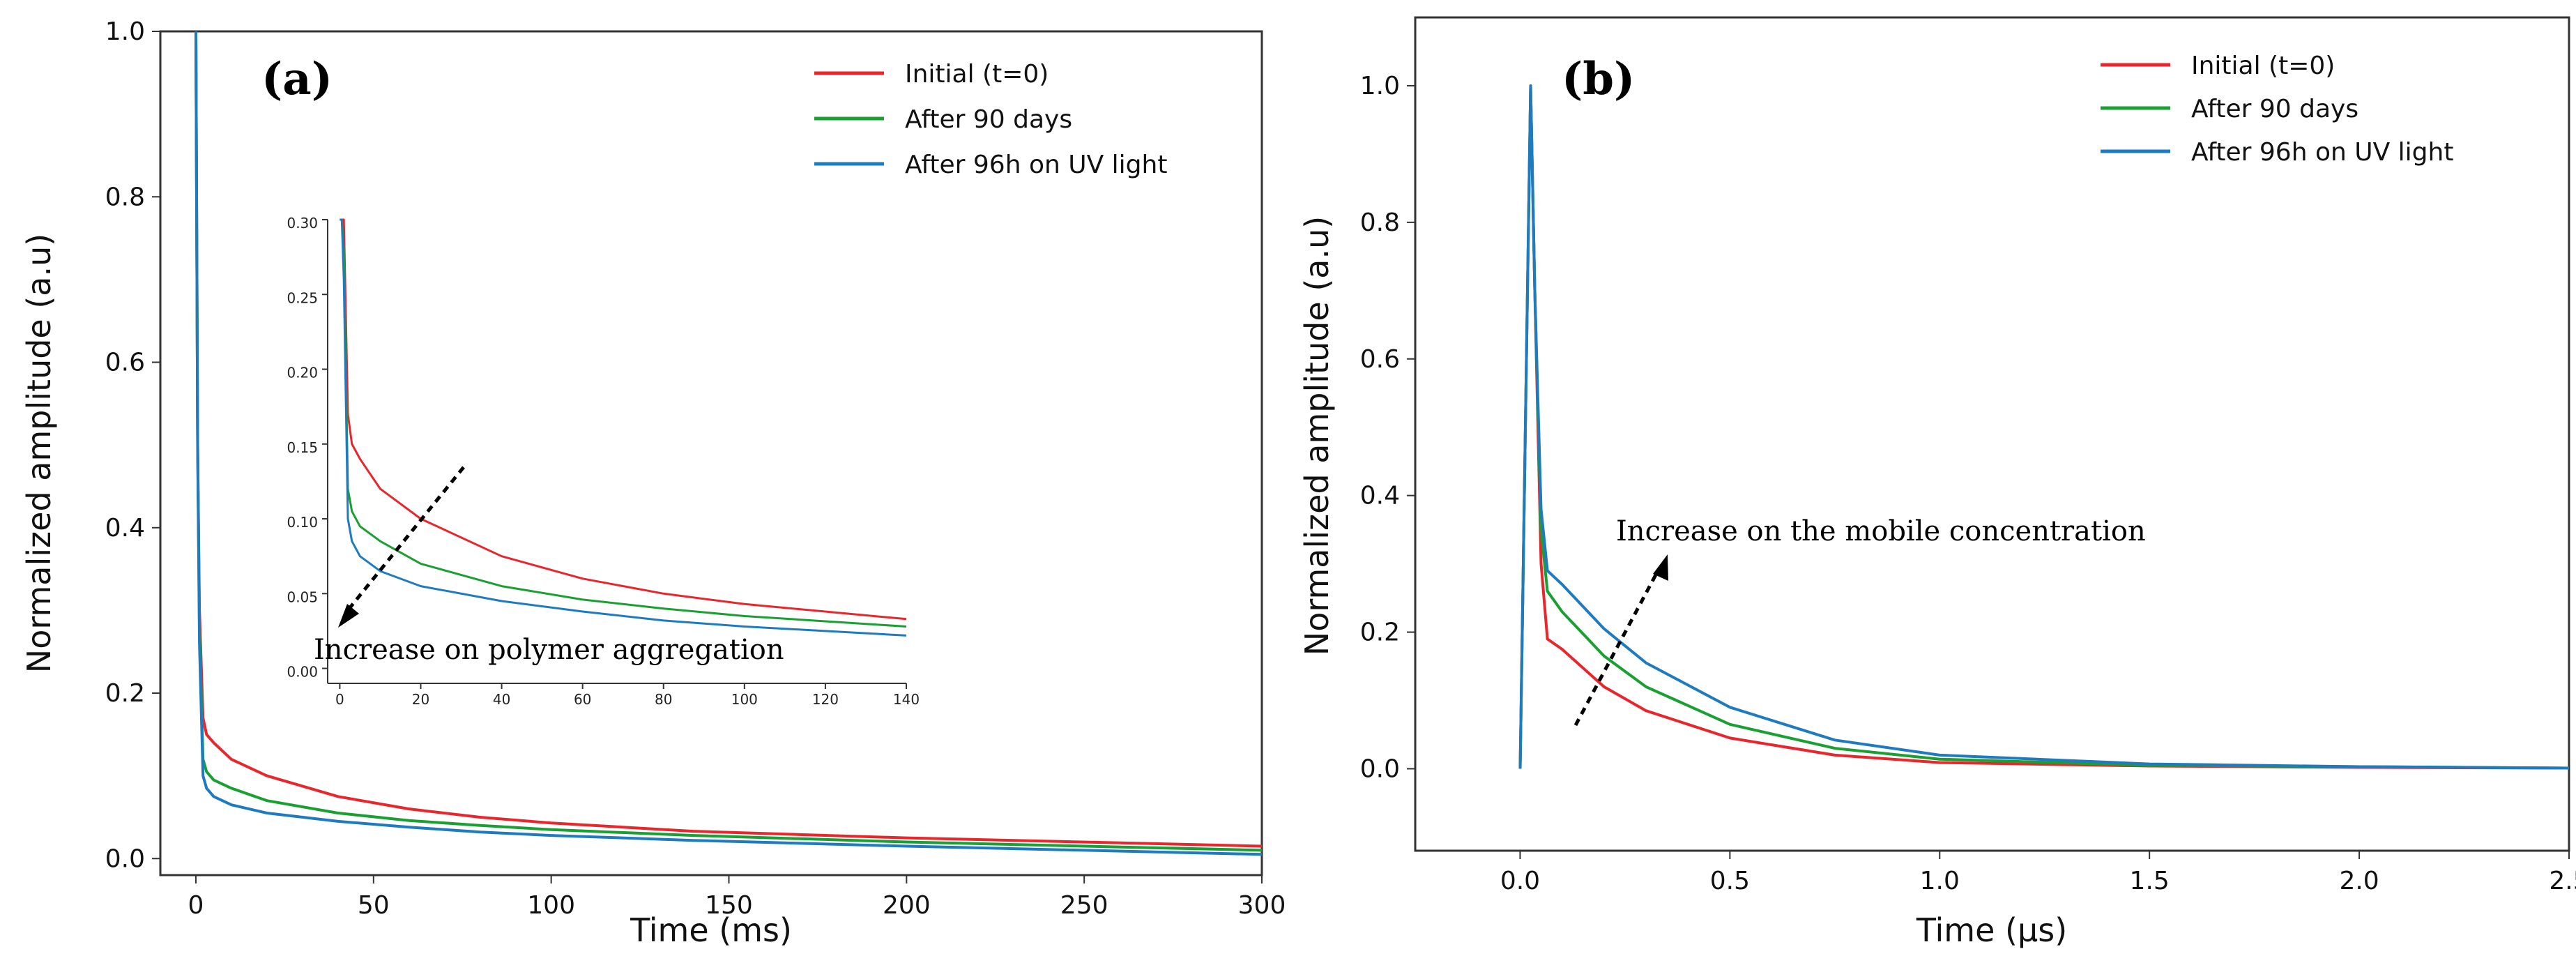 The width and height of the screenshot is (2576, 956). I want to click on panel-a-y-tick-label-2: 0.4, so click(125, 528).